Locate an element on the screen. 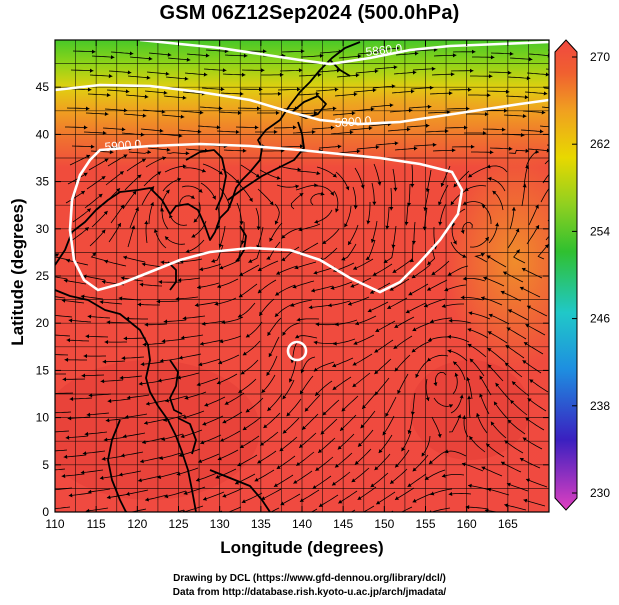 The height and width of the screenshot is (605, 619). y-tick-label: 25 is located at coordinates (43, 276).